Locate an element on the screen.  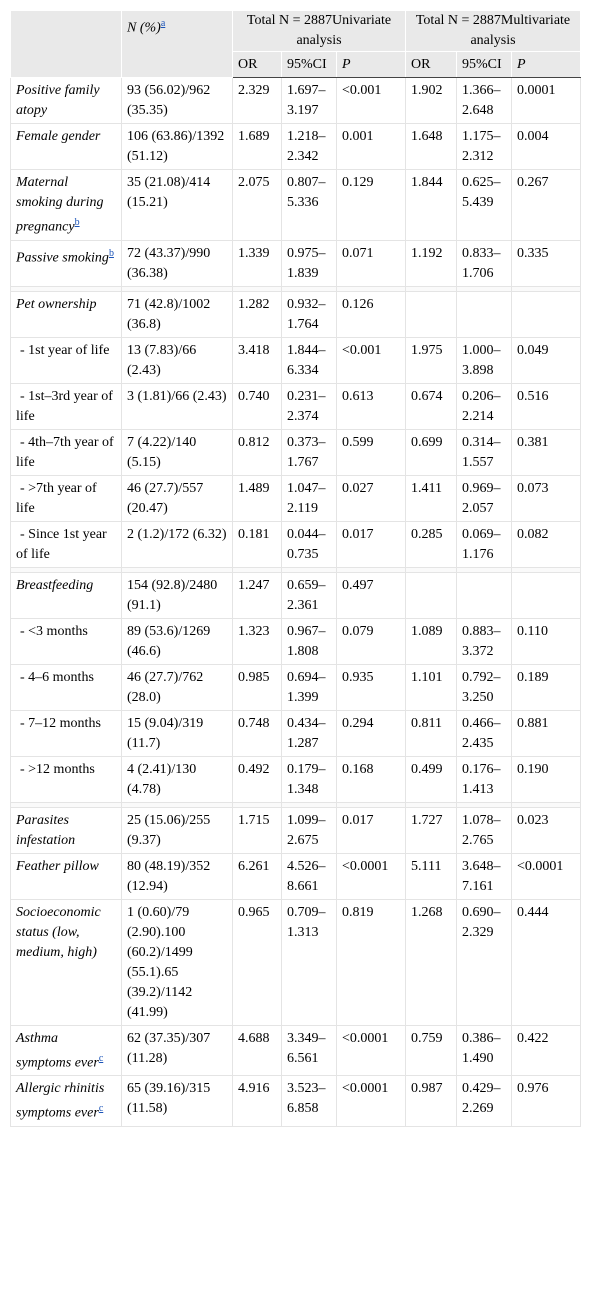
cell: 3.523–6.858 is located at coordinates (309, 1101).